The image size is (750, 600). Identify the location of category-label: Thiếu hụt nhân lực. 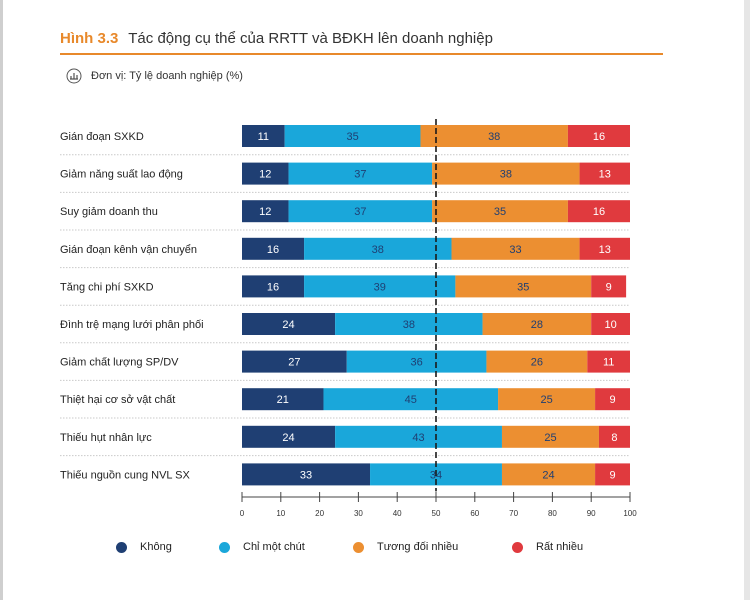
(106, 438).